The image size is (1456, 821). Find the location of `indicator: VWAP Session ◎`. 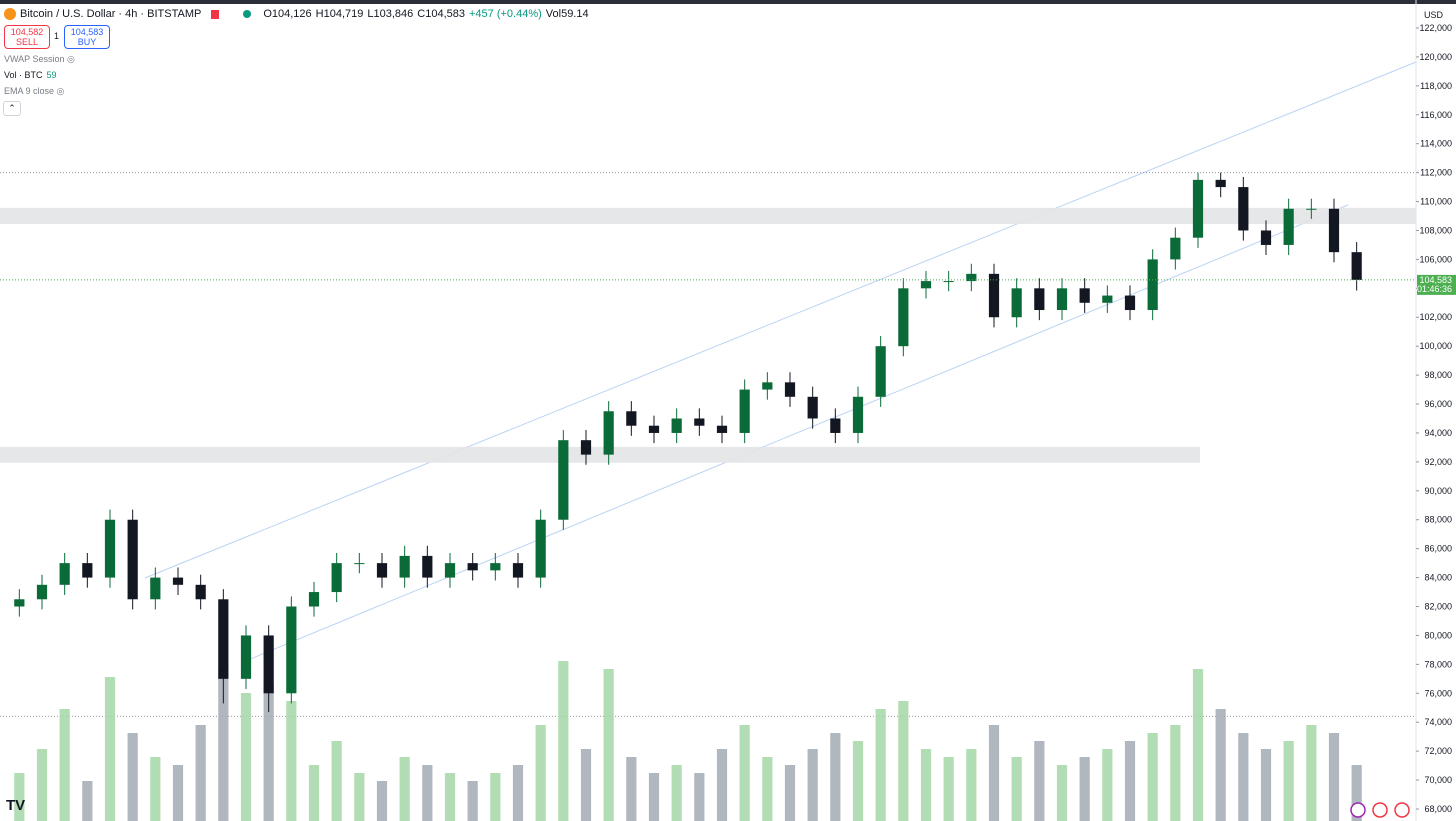

indicator: VWAP Session ◎ is located at coordinates (39, 59).